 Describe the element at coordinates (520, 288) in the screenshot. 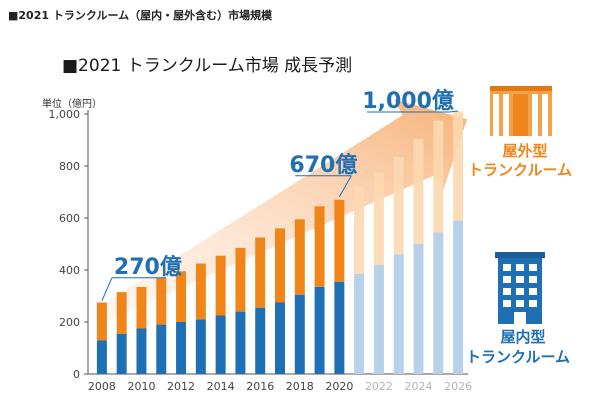

I see `office-building-icon` at that location.